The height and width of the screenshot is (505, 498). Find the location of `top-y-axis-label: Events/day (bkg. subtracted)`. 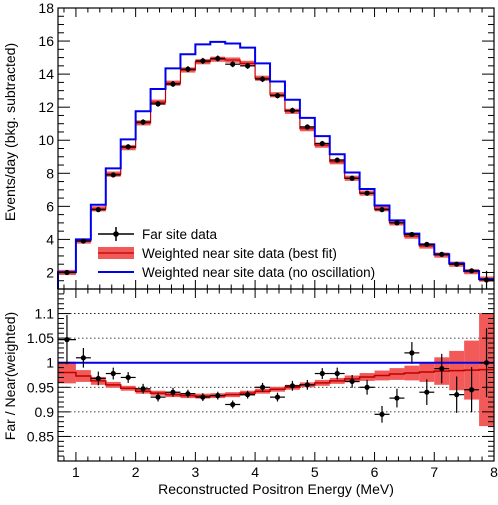

top-y-axis-label: Events/day (bkg. subtracted) is located at coordinates (10, 132).